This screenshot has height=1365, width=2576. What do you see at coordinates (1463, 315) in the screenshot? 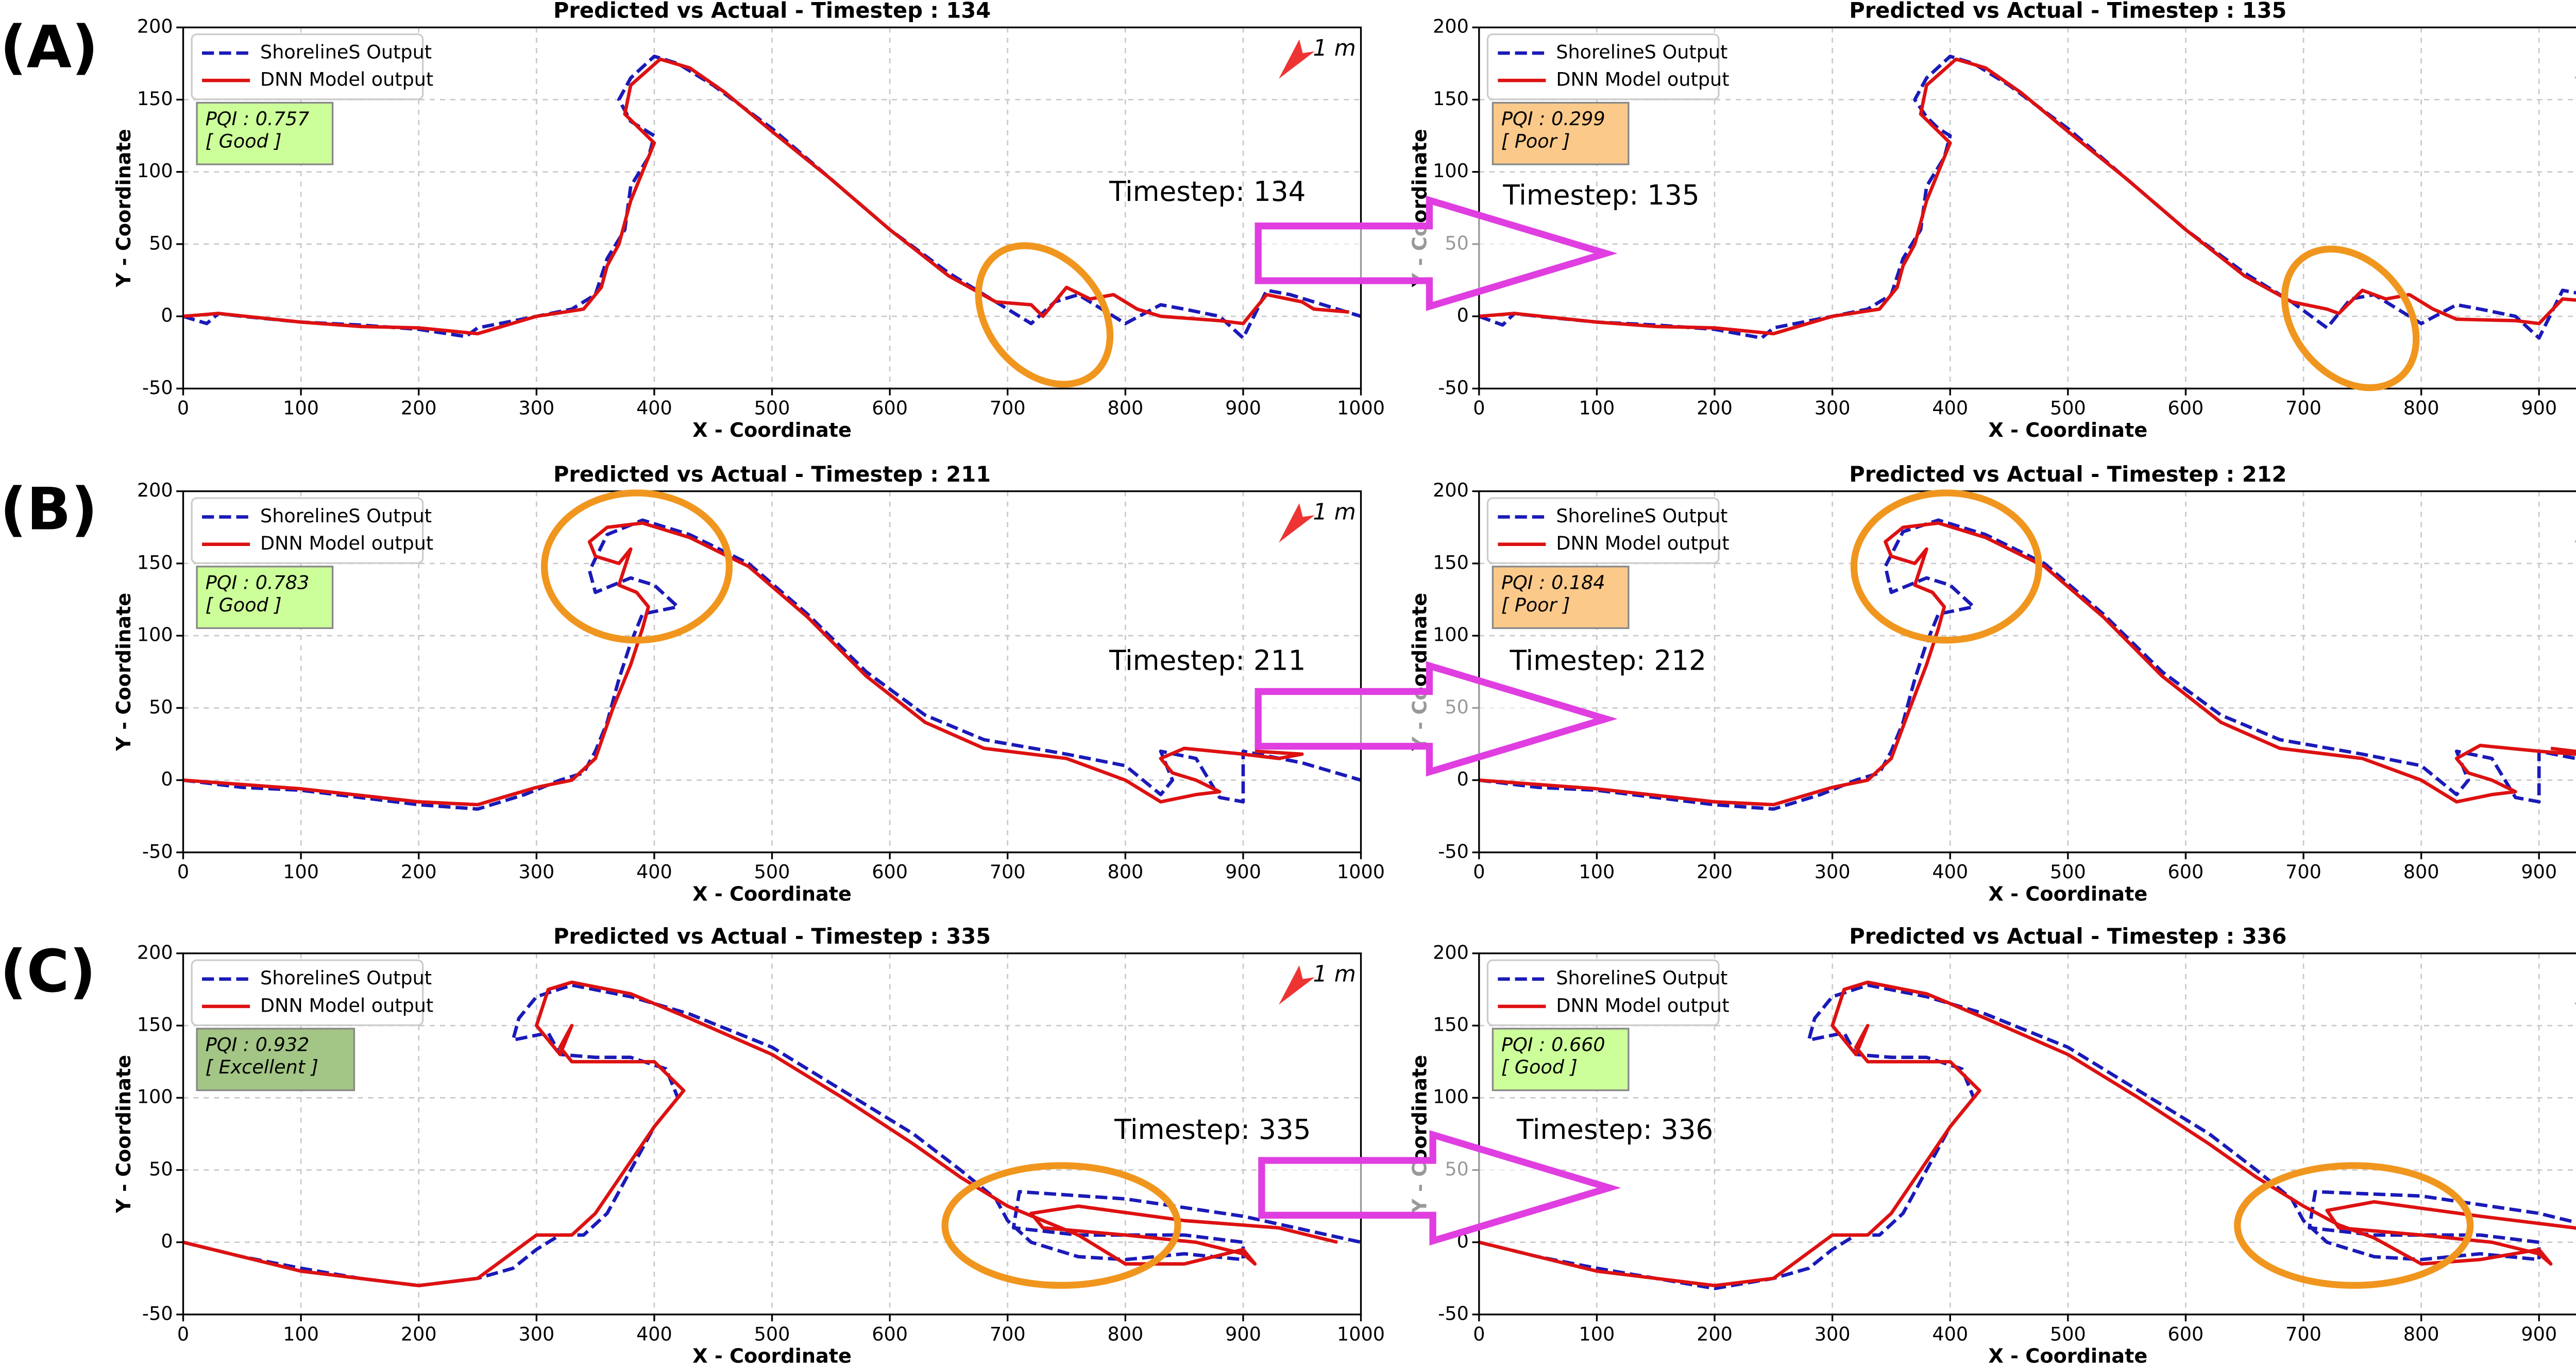
I see `y-tick-label: 0` at bounding box center [1463, 315].